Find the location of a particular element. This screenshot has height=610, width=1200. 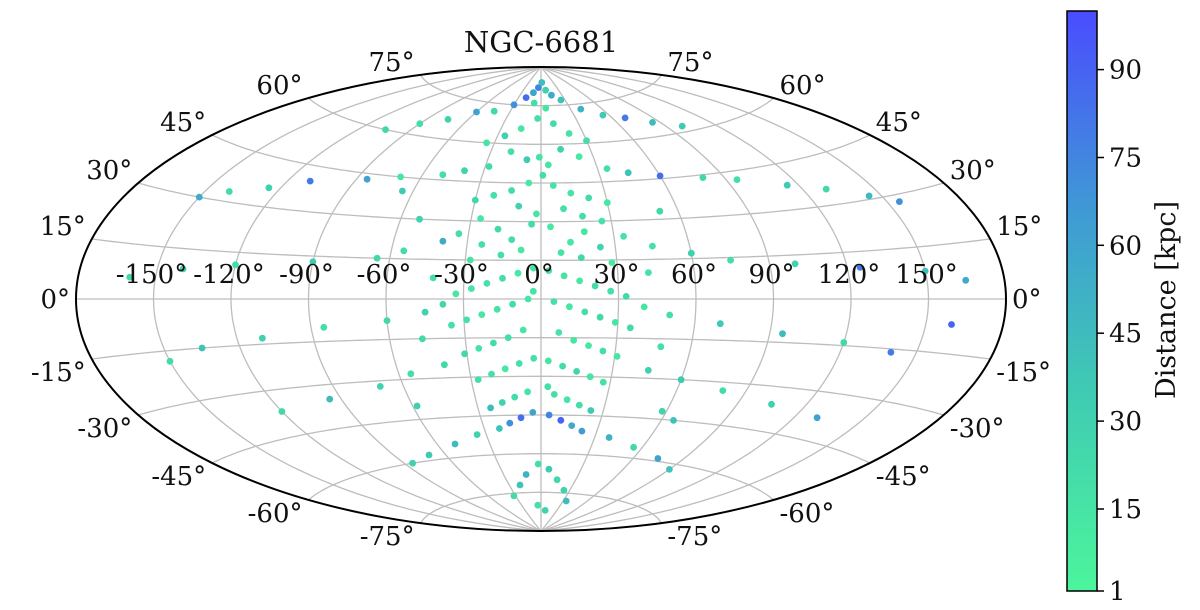

latitude-tick-label-right: 15° is located at coordinates (1019, 227).